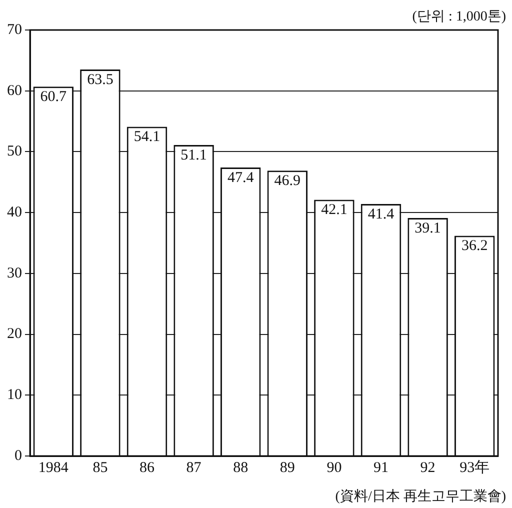 The width and height of the screenshot is (512, 508). I want to click on x-tick-label: 89, so click(287, 468).